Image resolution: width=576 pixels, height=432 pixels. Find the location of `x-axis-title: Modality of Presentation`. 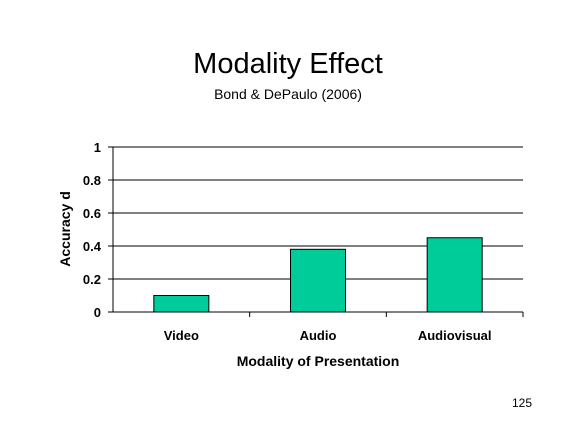

x-axis-title: Modality of Presentation is located at coordinates (318, 361).